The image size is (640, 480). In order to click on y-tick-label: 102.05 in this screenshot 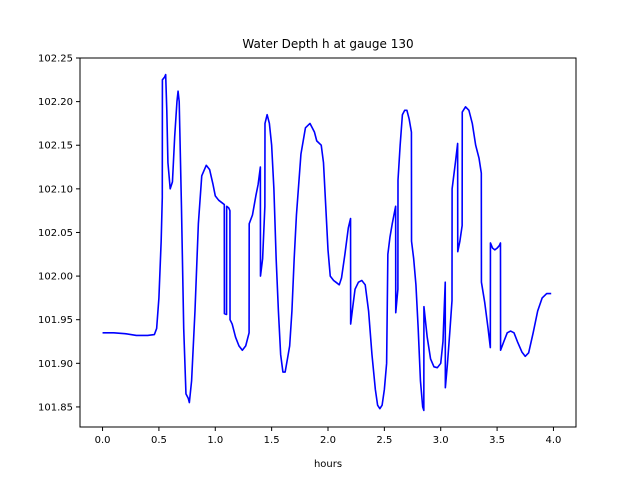, I will do `click(55, 233)`.